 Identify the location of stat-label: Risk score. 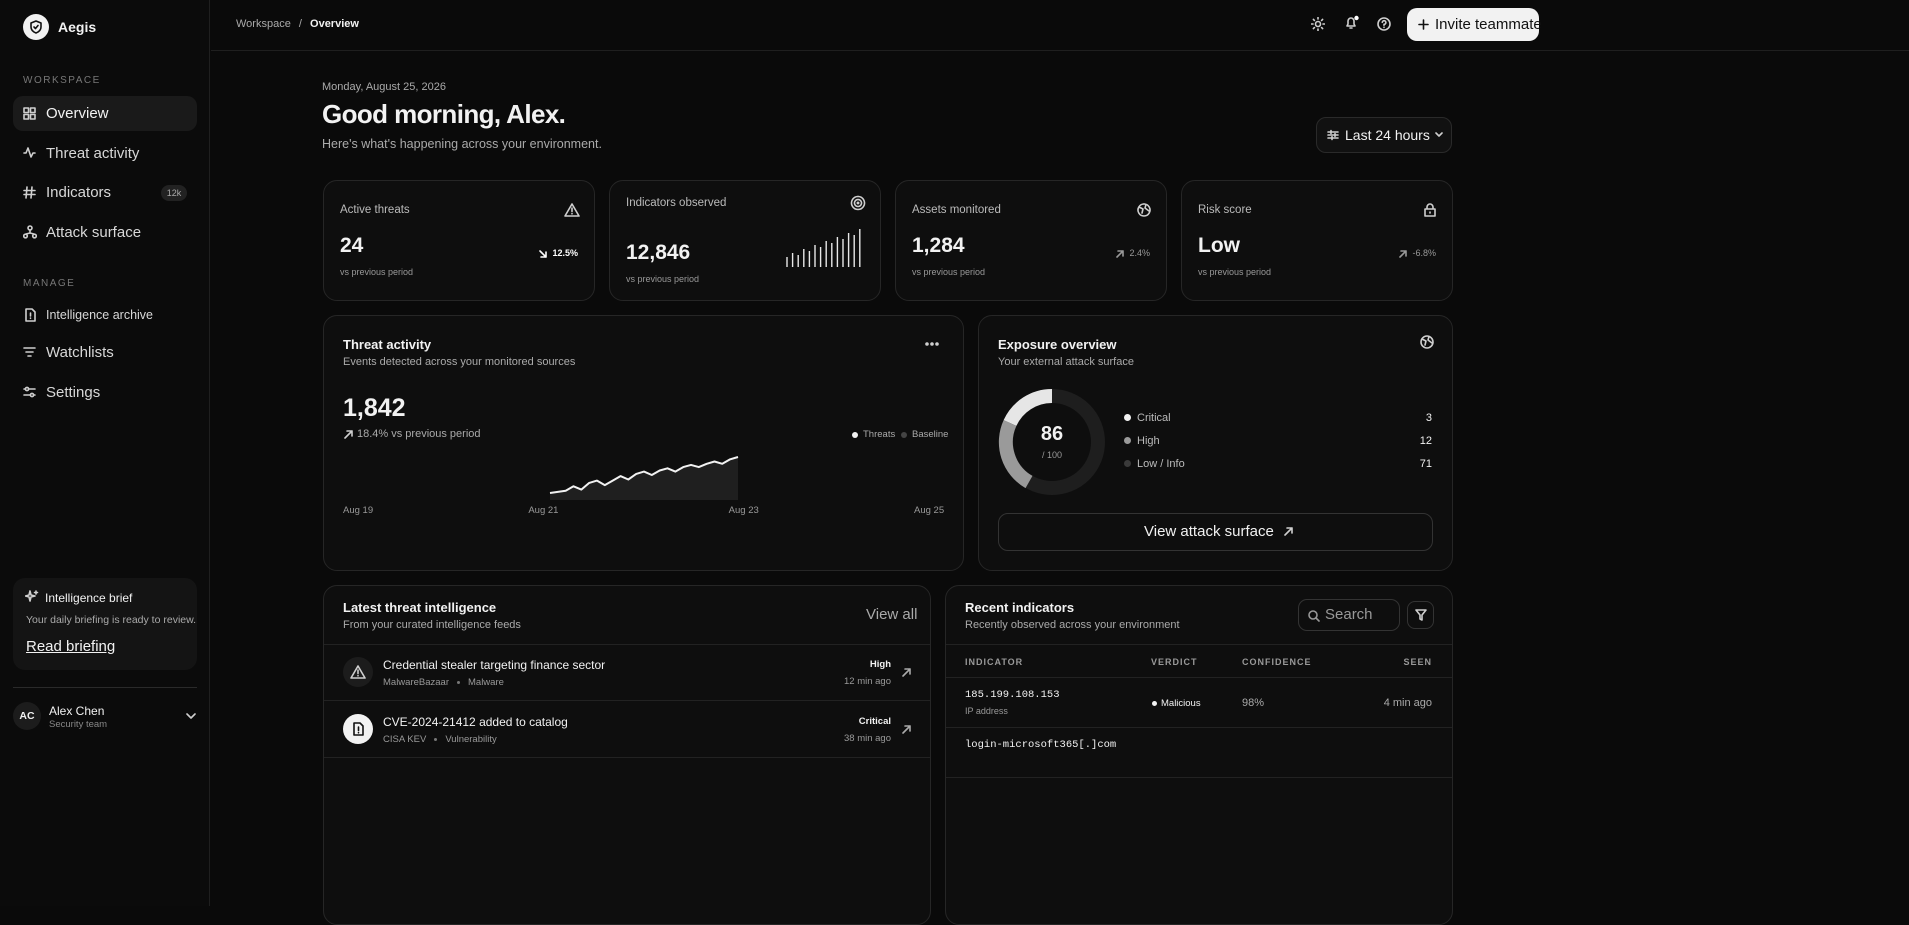
(1225, 210).